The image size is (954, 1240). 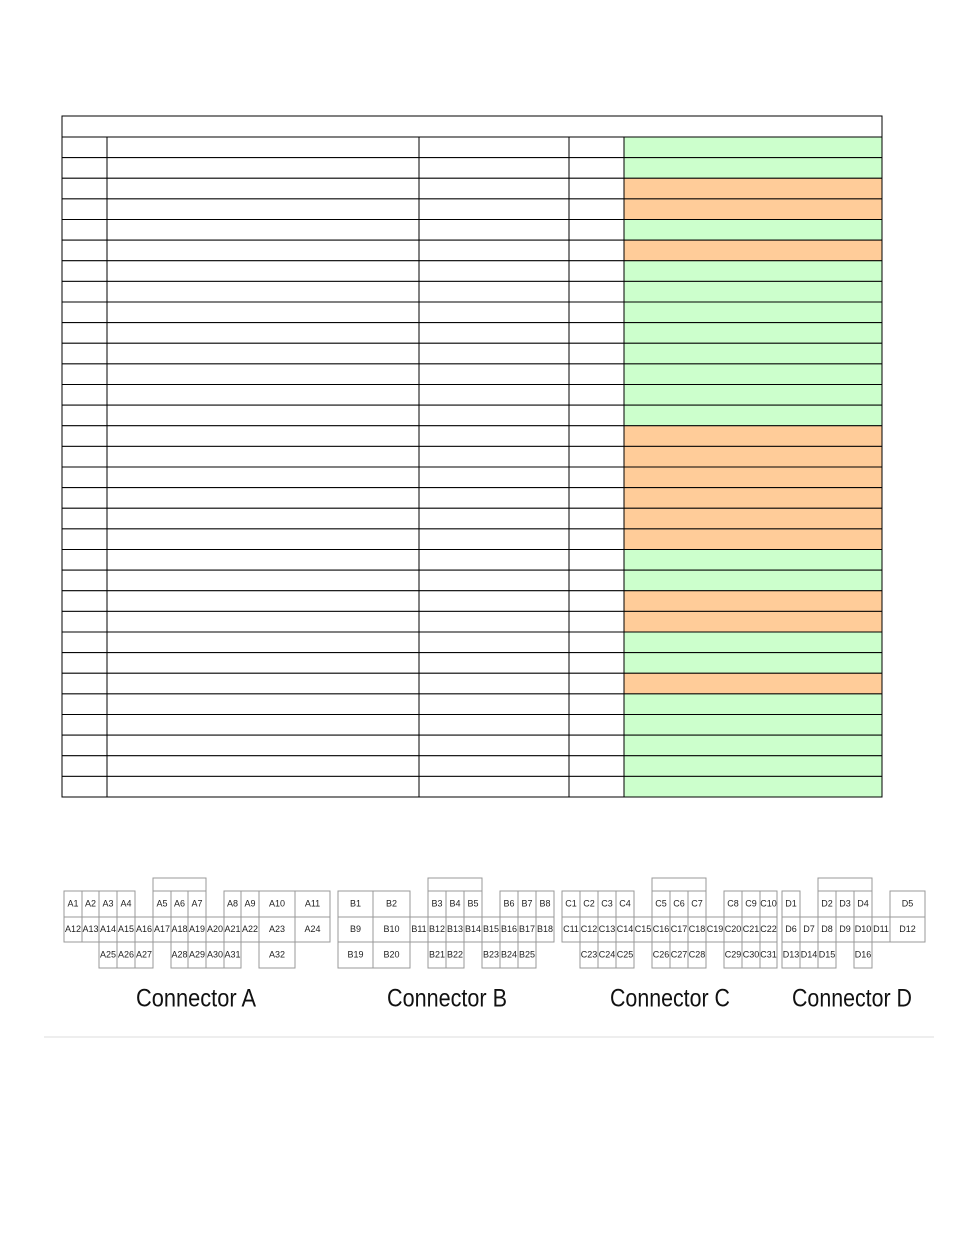 I want to click on connector-name: Connector D, so click(x=852, y=999).